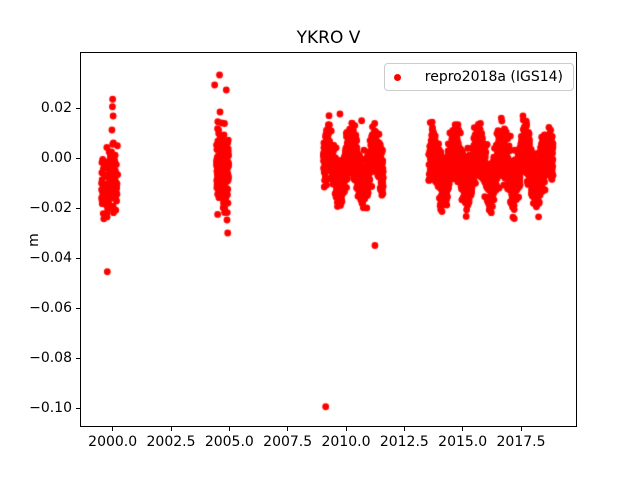 This screenshot has height=480, width=640. What do you see at coordinates (346, 442) in the screenshot?
I see `x-tick-label: 2010.0` at bounding box center [346, 442].